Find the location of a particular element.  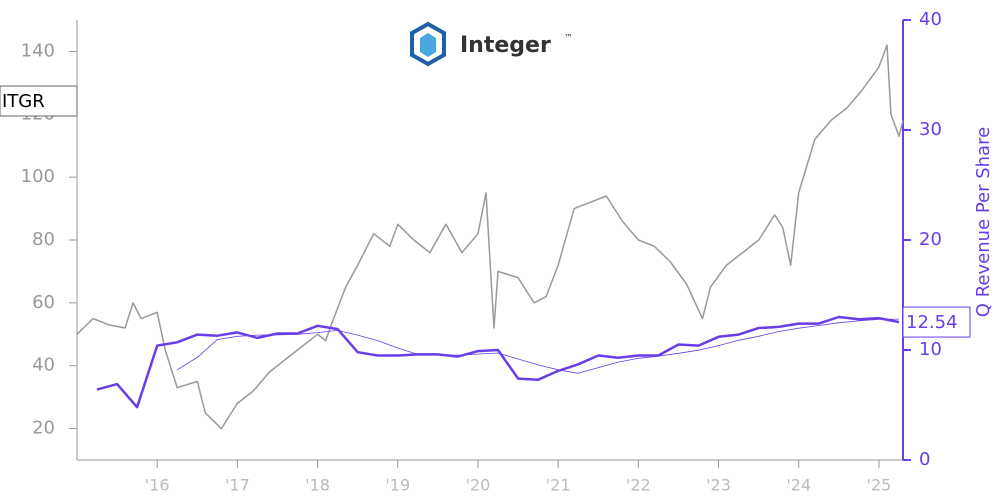

x-tick-label: '19 is located at coordinates (397, 485).